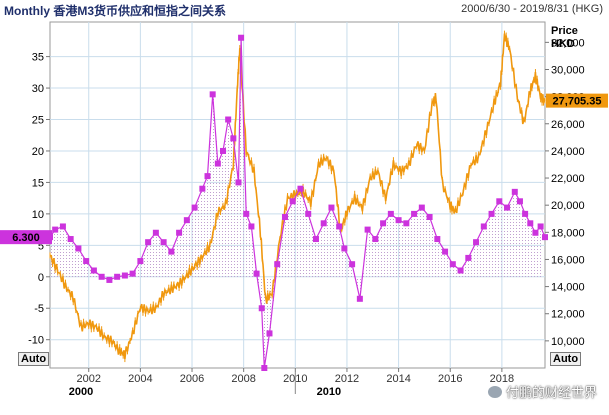  Describe the element at coordinates (568, 43) in the screenshot. I see `right-tick-label: 32,000` at that location.